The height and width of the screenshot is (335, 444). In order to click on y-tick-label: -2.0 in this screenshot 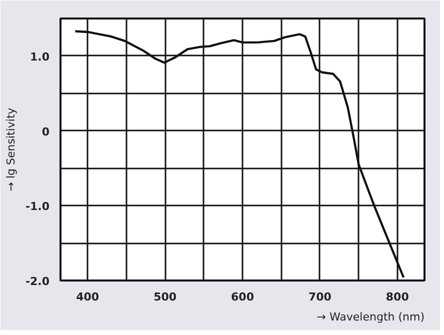, I will do `click(37, 281)`.